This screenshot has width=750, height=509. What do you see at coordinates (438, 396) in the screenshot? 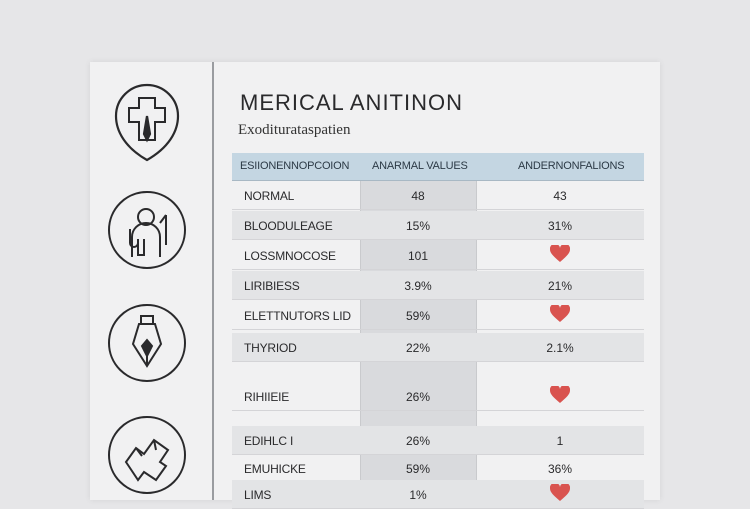
I see `table-row: RIHIIEIE 26%` at bounding box center [438, 396].